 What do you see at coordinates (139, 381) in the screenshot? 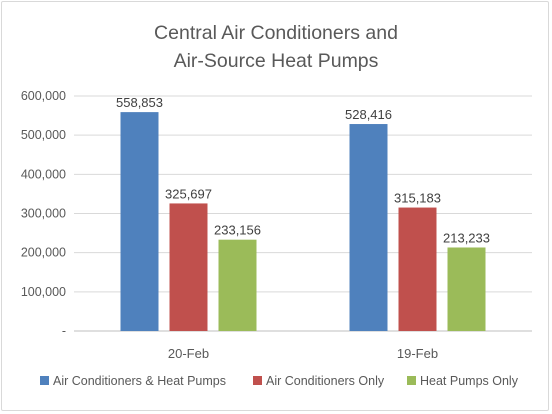
I see `legend-label: Air Conditioners & Heat Pumps` at bounding box center [139, 381].